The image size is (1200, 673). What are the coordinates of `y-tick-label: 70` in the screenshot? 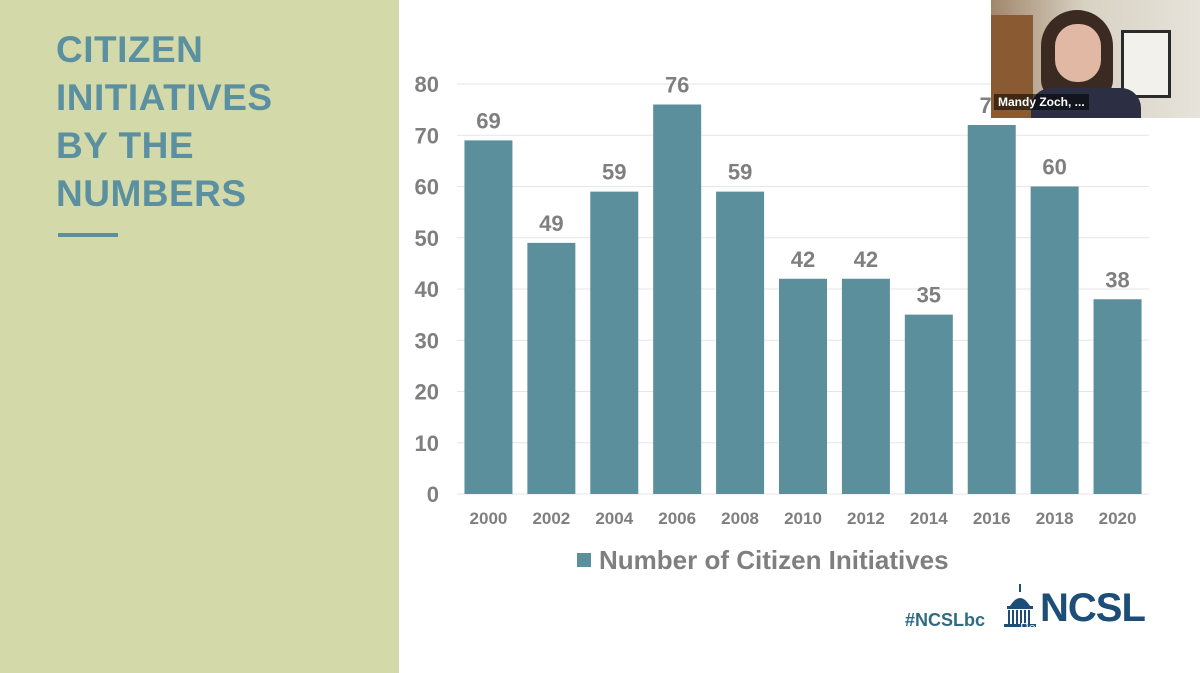 It's located at (427, 135).